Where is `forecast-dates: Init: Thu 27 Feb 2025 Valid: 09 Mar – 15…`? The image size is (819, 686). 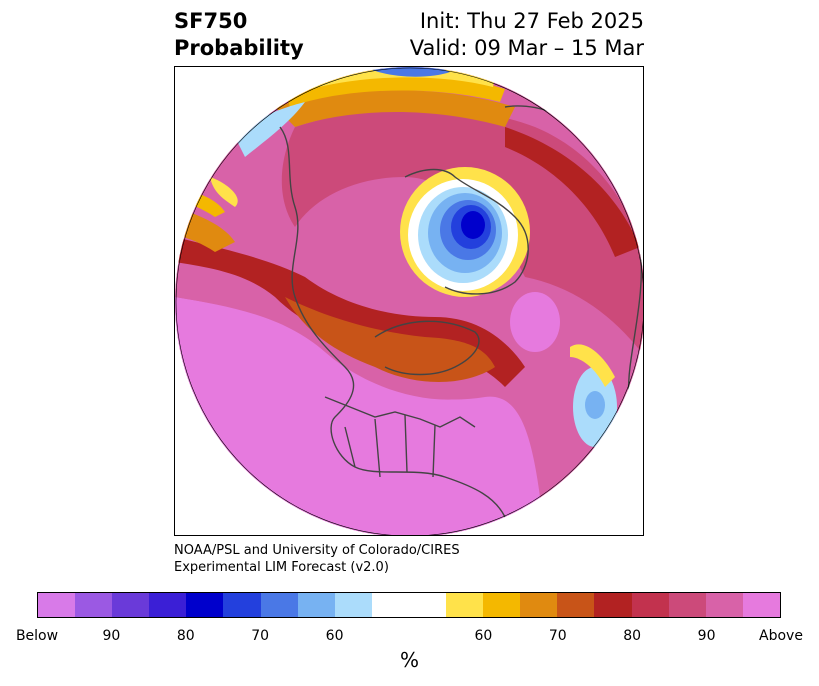 forecast-dates: Init: Thu 27 Feb 2025 Valid: 09 Mar – 15… is located at coordinates (527, 35).